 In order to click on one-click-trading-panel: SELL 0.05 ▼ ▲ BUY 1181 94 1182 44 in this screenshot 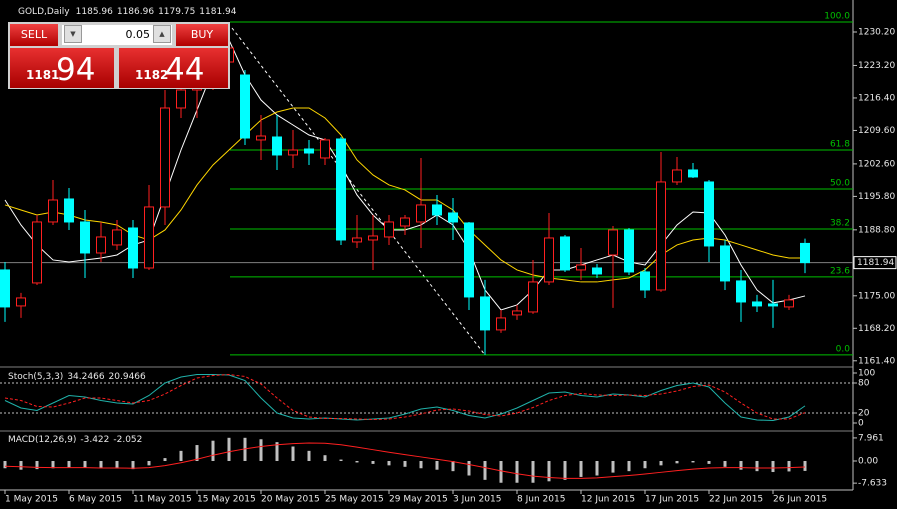, I will do `click(119, 55)`.